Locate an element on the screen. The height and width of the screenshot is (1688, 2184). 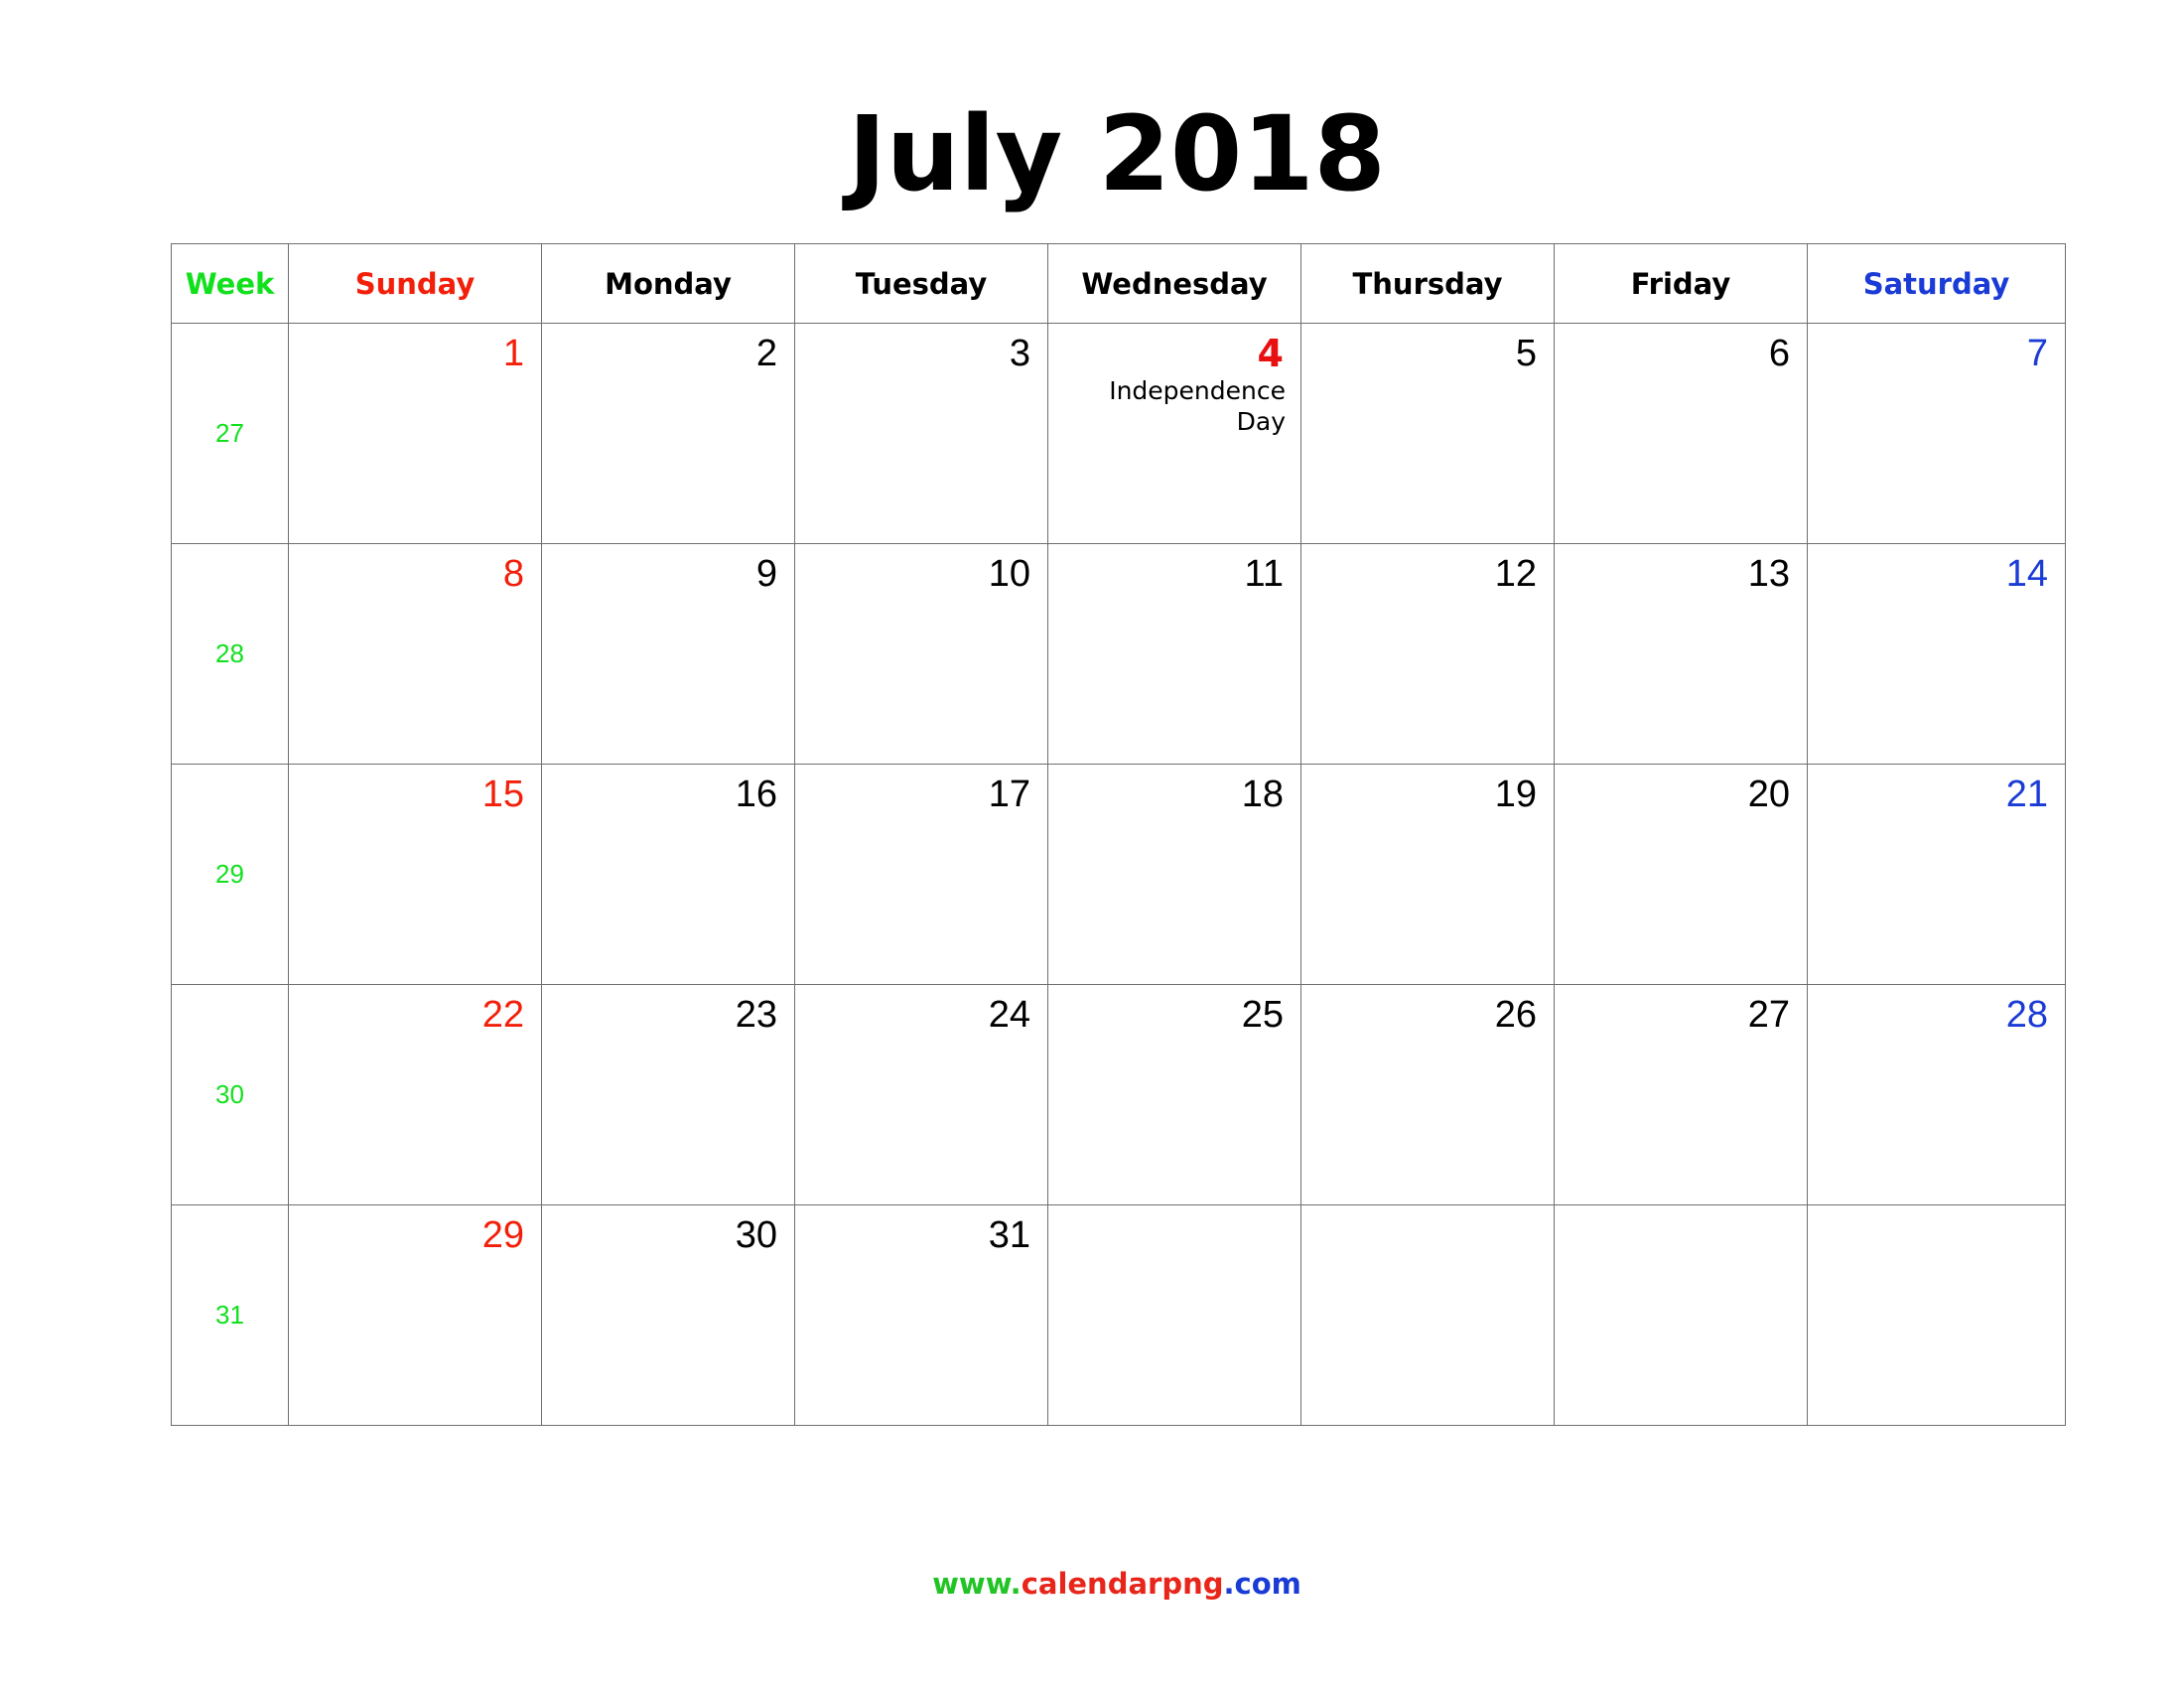
week-number: 27 is located at coordinates (230, 433).